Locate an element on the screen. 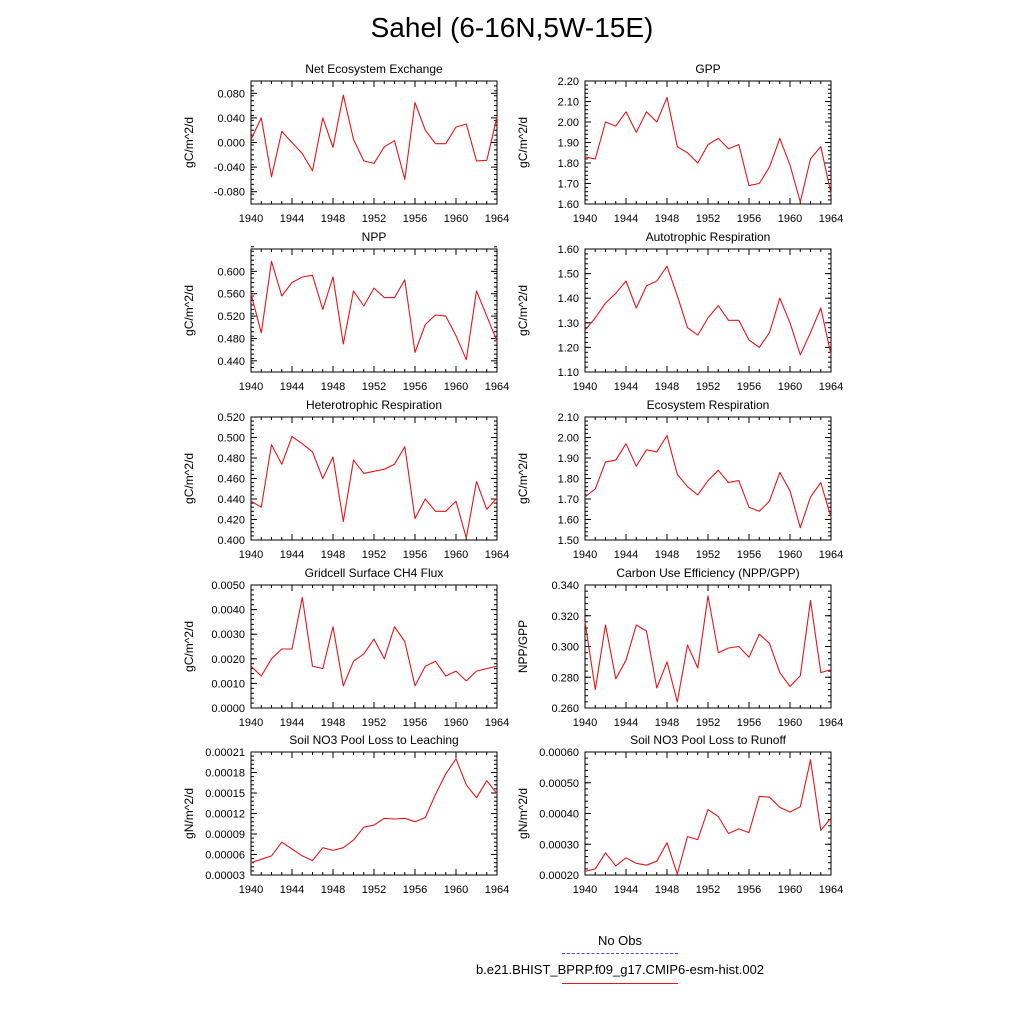 The height and width of the screenshot is (1024, 1024). y-tick-label: 0.00006 is located at coordinates (225, 856).